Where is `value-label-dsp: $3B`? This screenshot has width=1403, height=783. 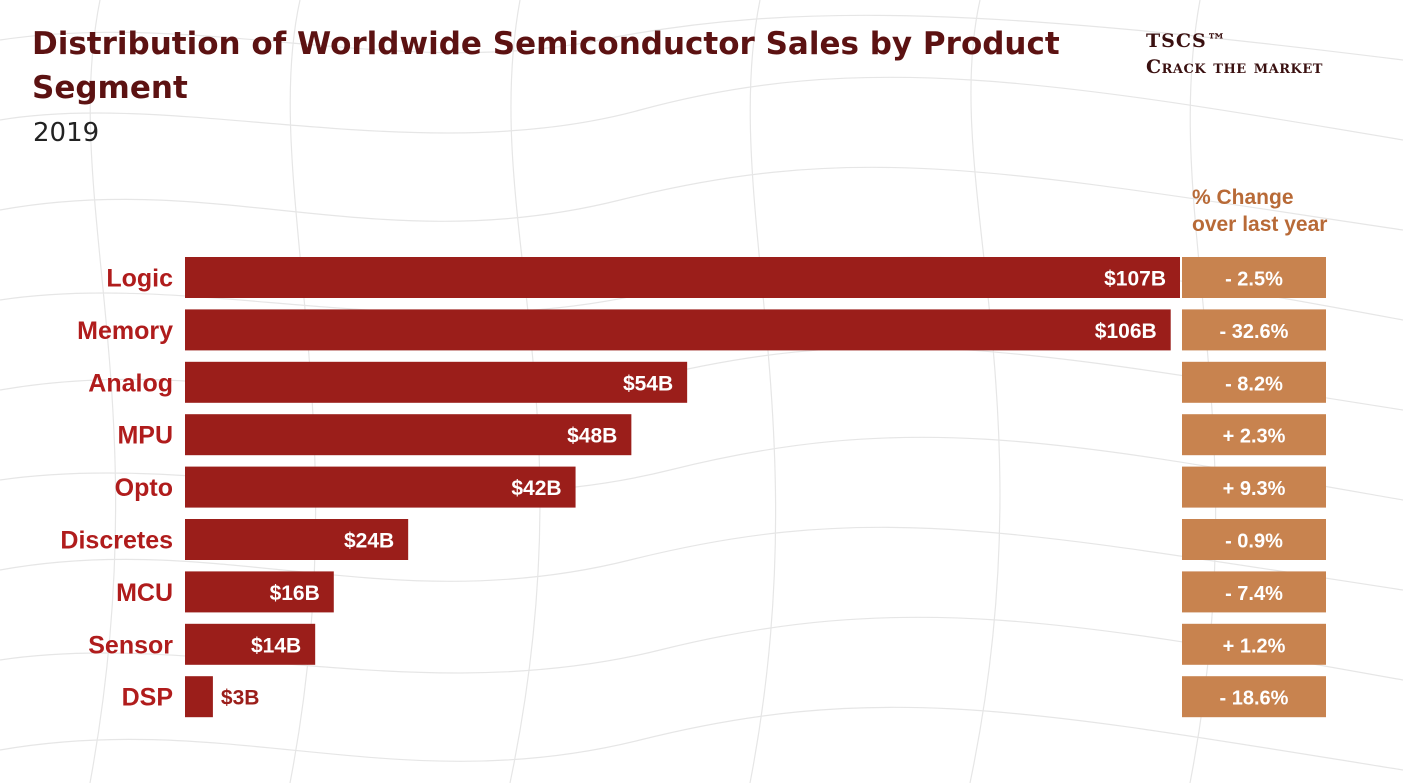 value-label-dsp: $3B is located at coordinates (240, 698).